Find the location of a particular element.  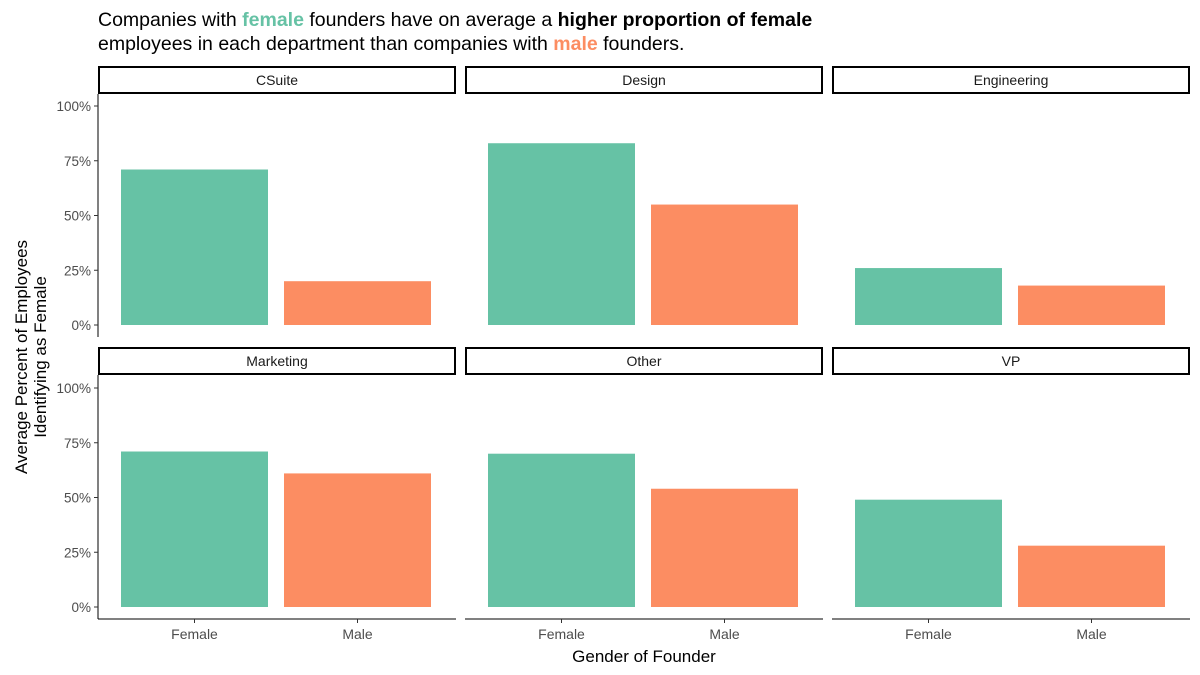

bar-vp-male is located at coordinates (1091, 576).